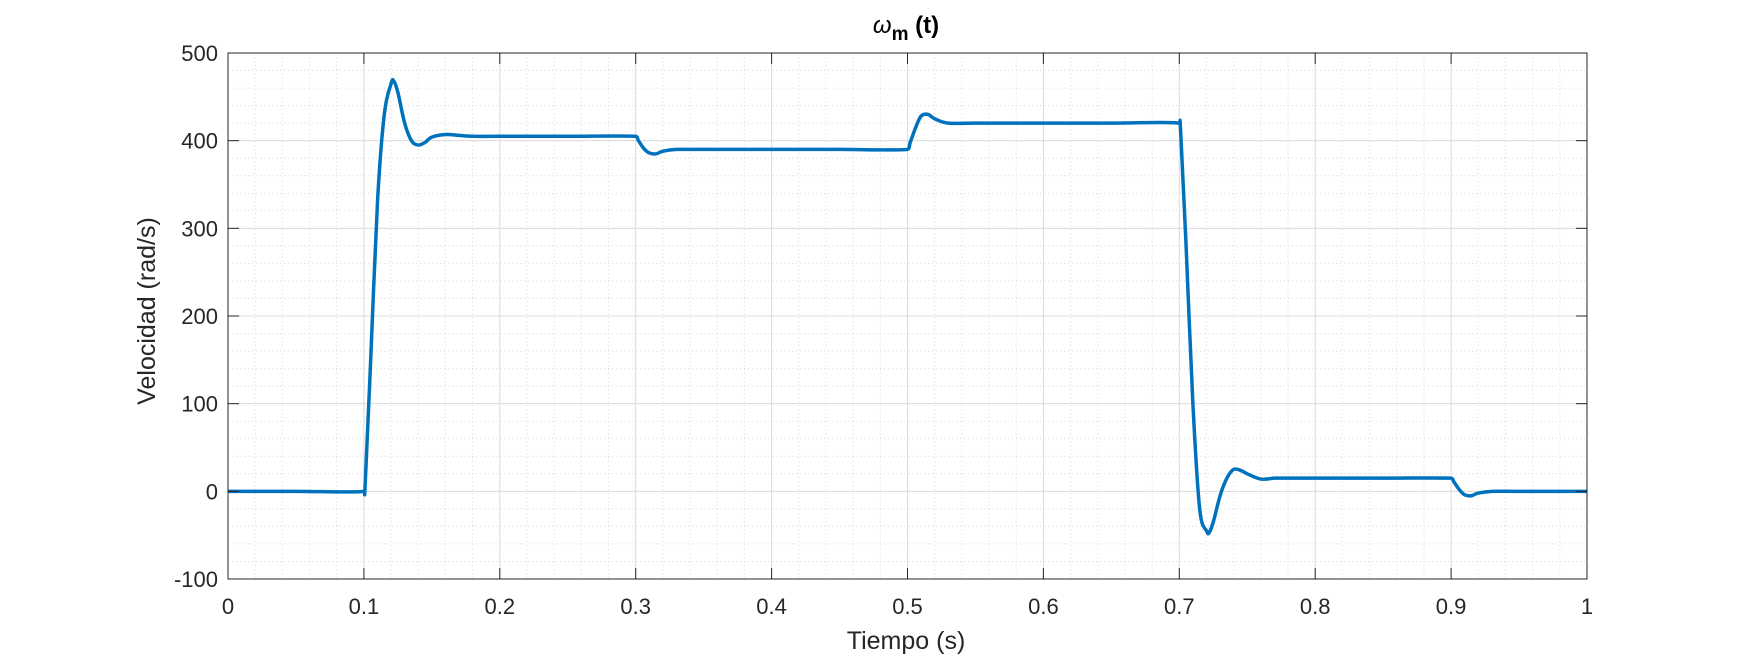 This screenshot has width=1750, height=656. What do you see at coordinates (882, 25) in the screenshot?
I see `chart-title-symbol: ω` at bounding box center [882, 25].